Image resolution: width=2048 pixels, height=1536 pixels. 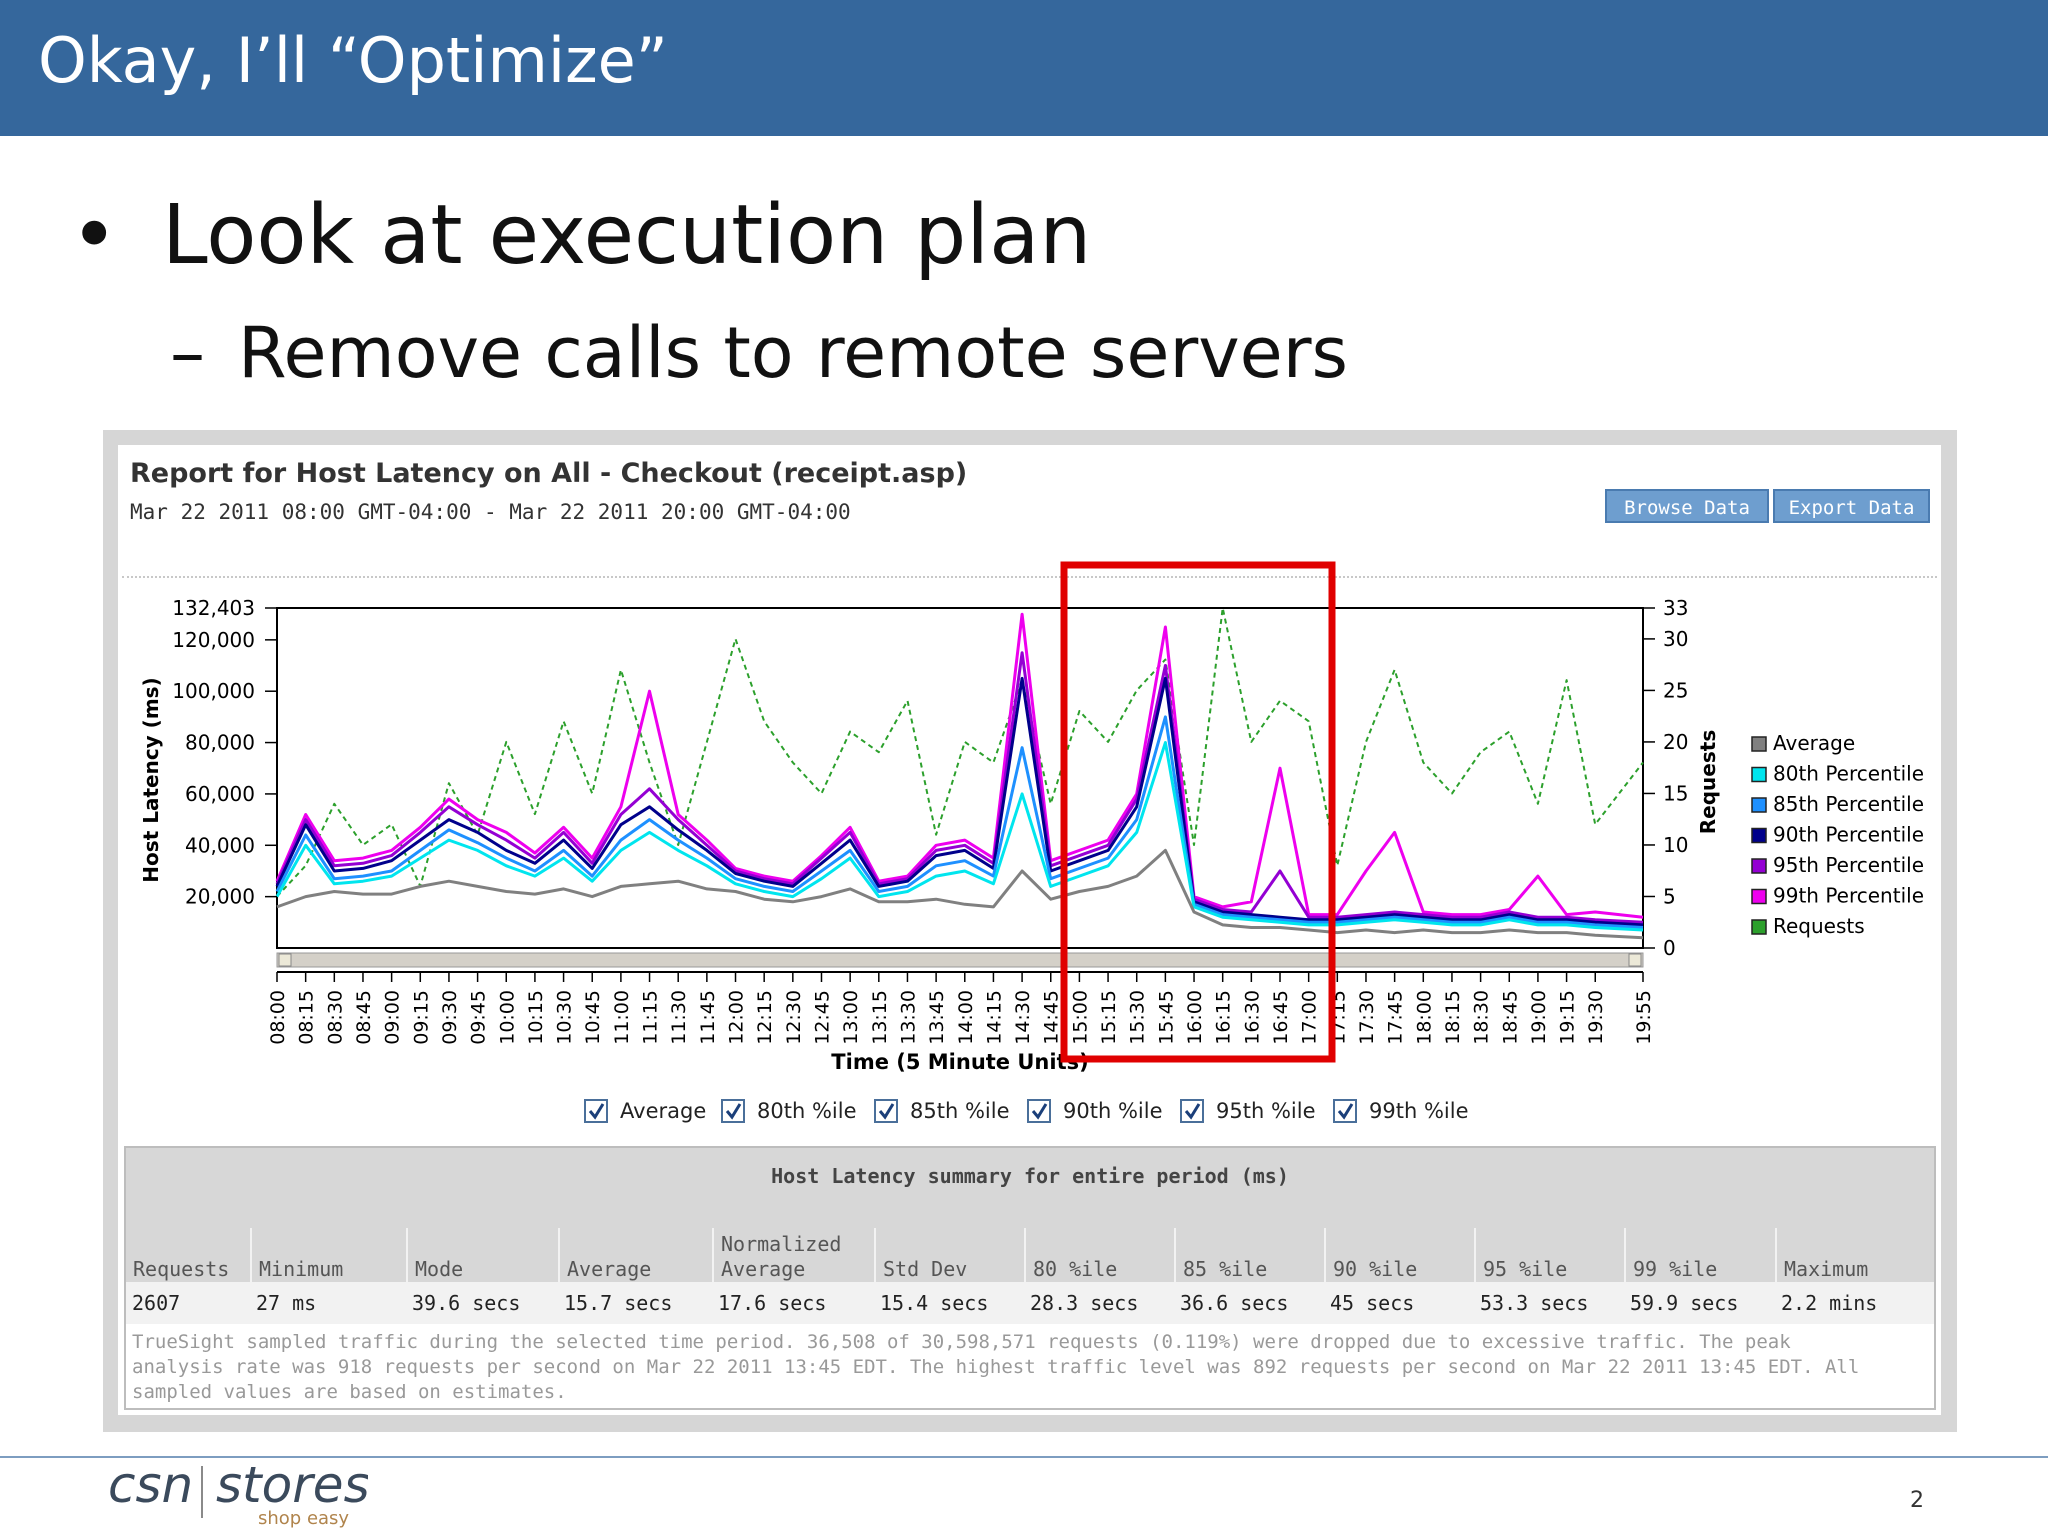 I want to click on summary-header: Average, so click(x=609, y=1269).